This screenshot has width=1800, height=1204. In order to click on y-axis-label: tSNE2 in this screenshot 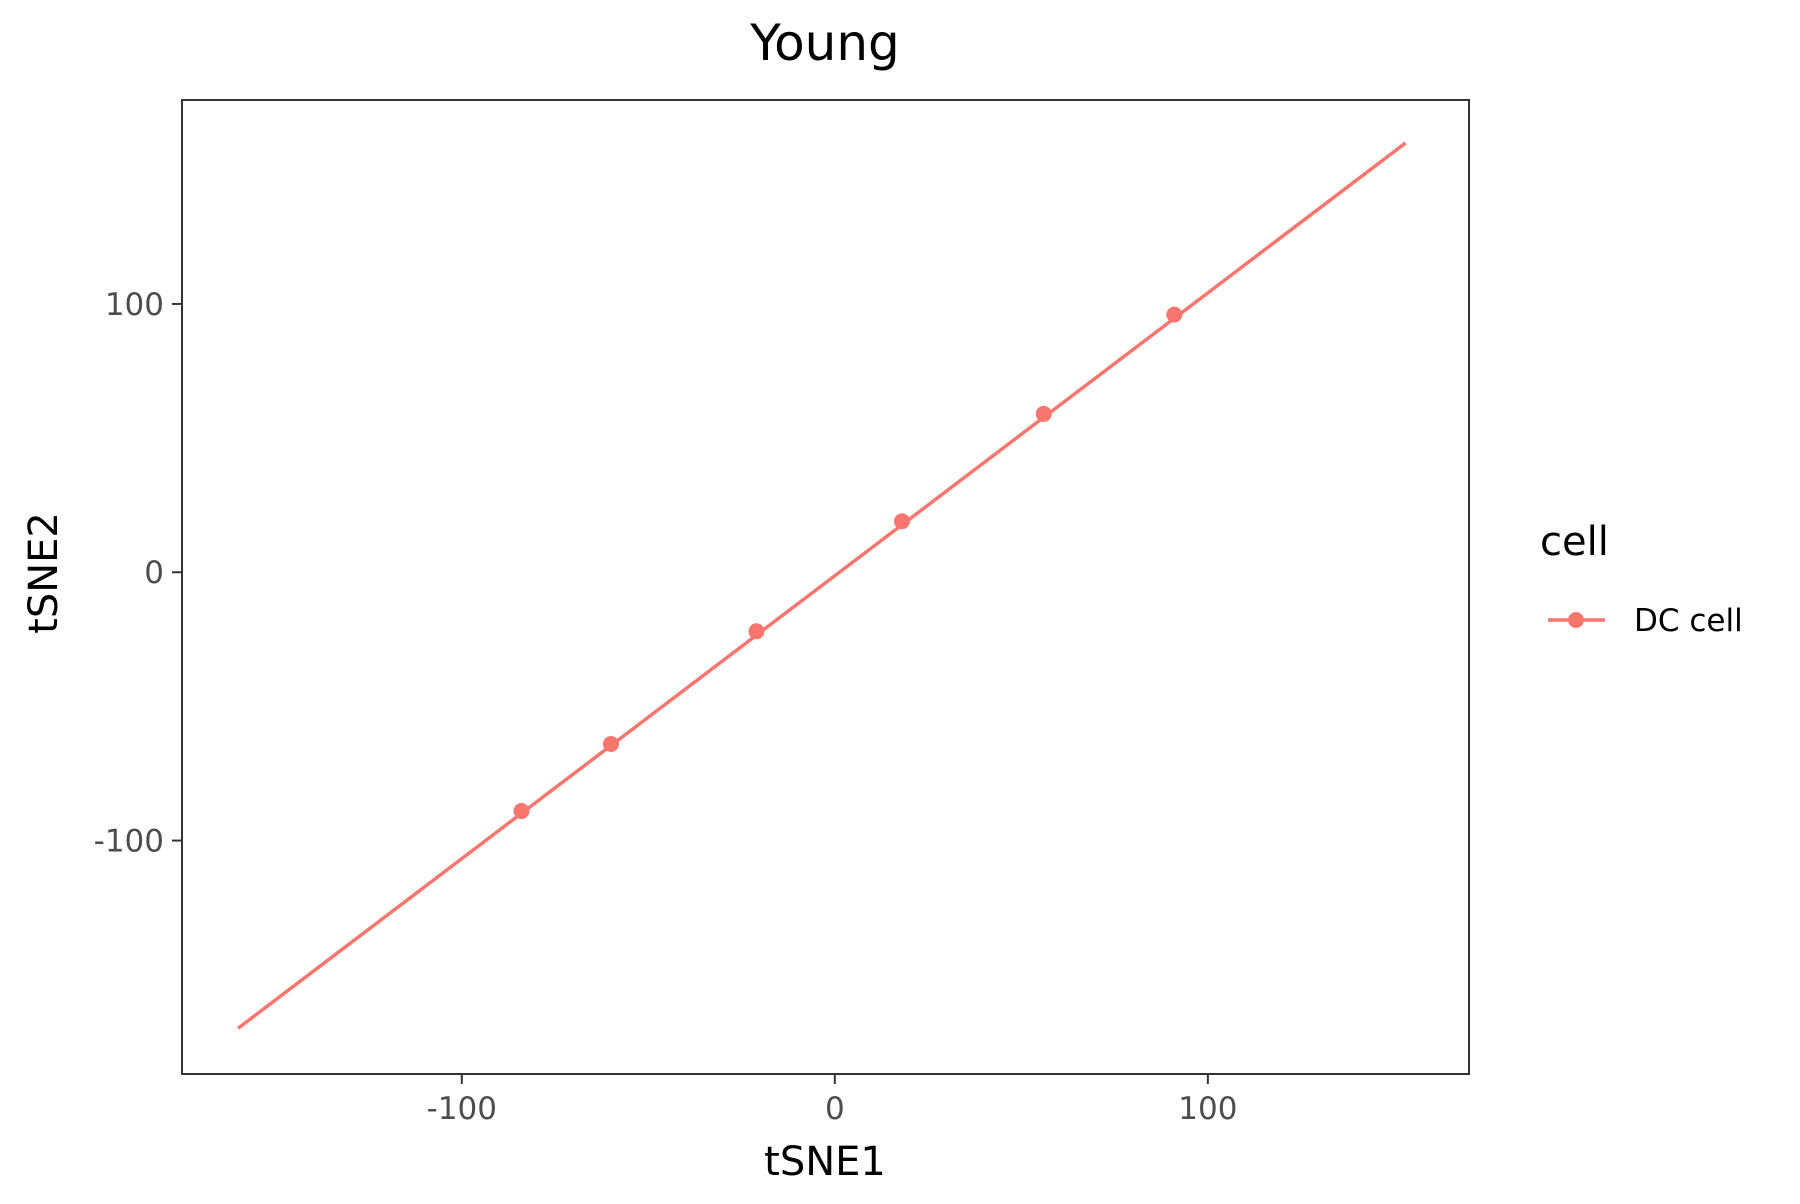, I will do `click(44, 573)`.